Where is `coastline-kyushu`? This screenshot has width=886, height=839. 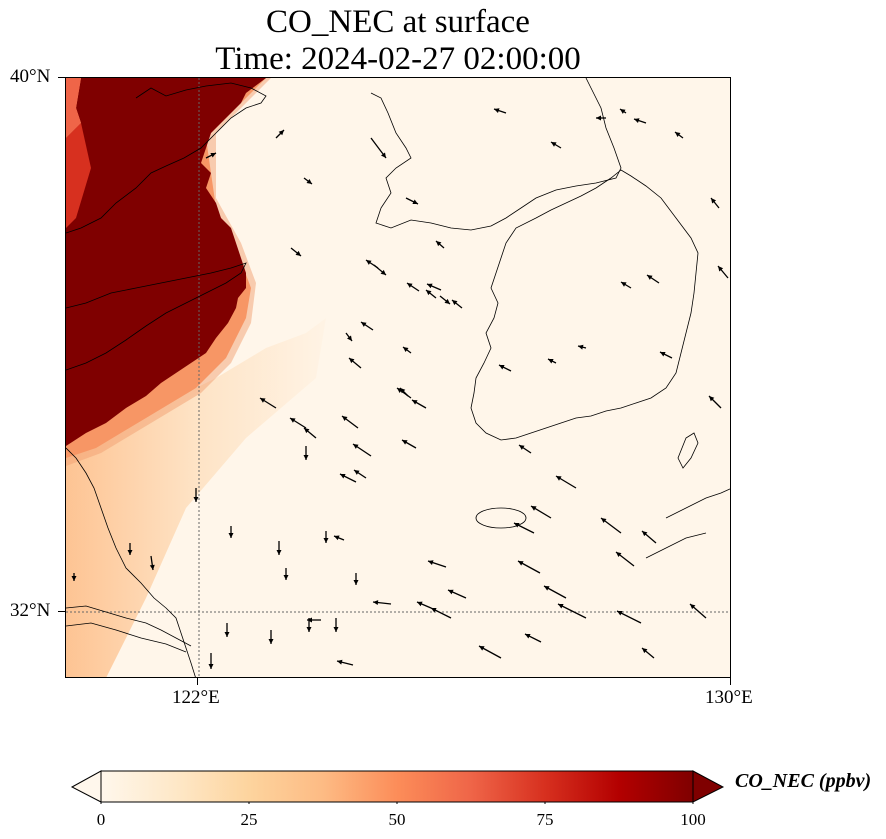
coastline-kyushu is located at coordinates (687, 523).